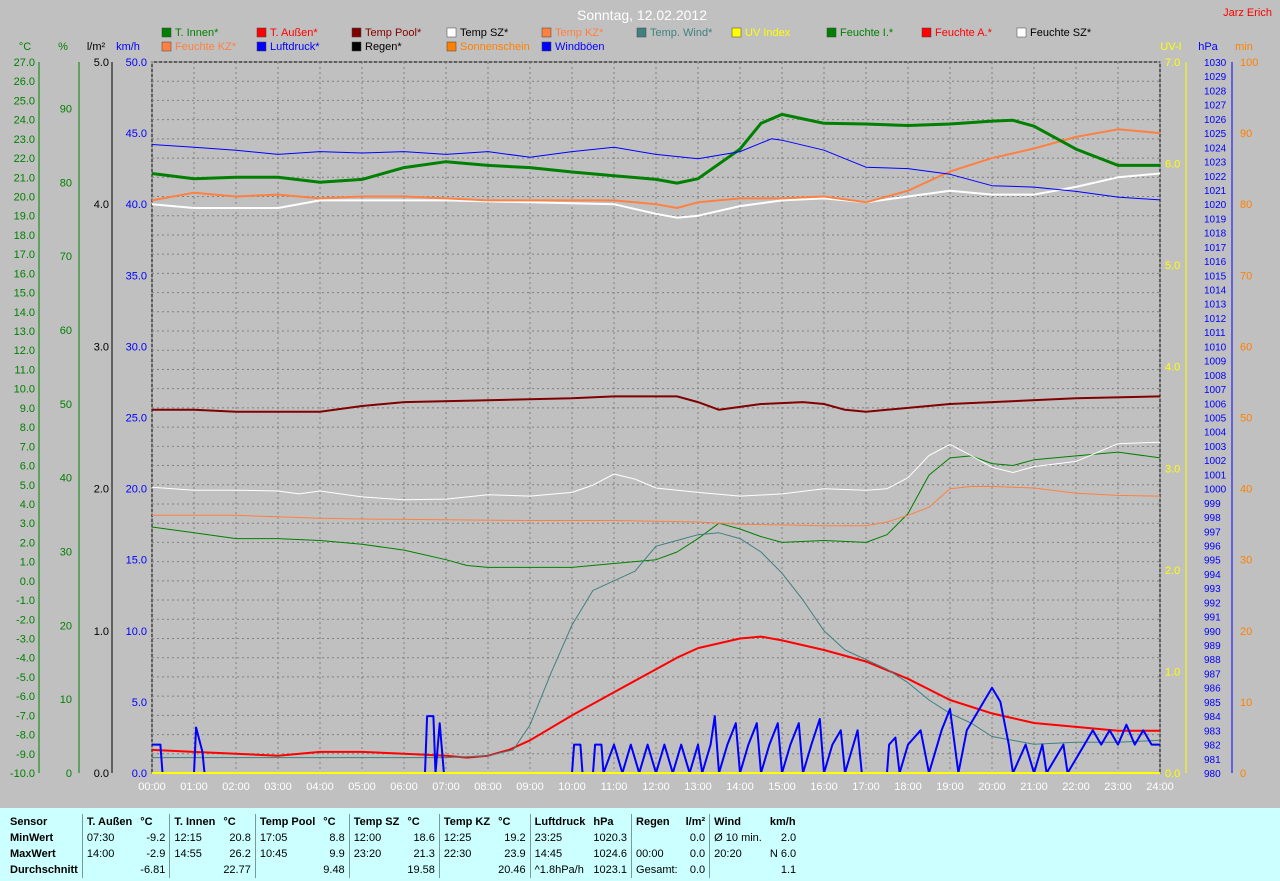 This screenshot has height=881, width=1280. I want to click on stats-cell-time: 07:30, so click(109, 838).